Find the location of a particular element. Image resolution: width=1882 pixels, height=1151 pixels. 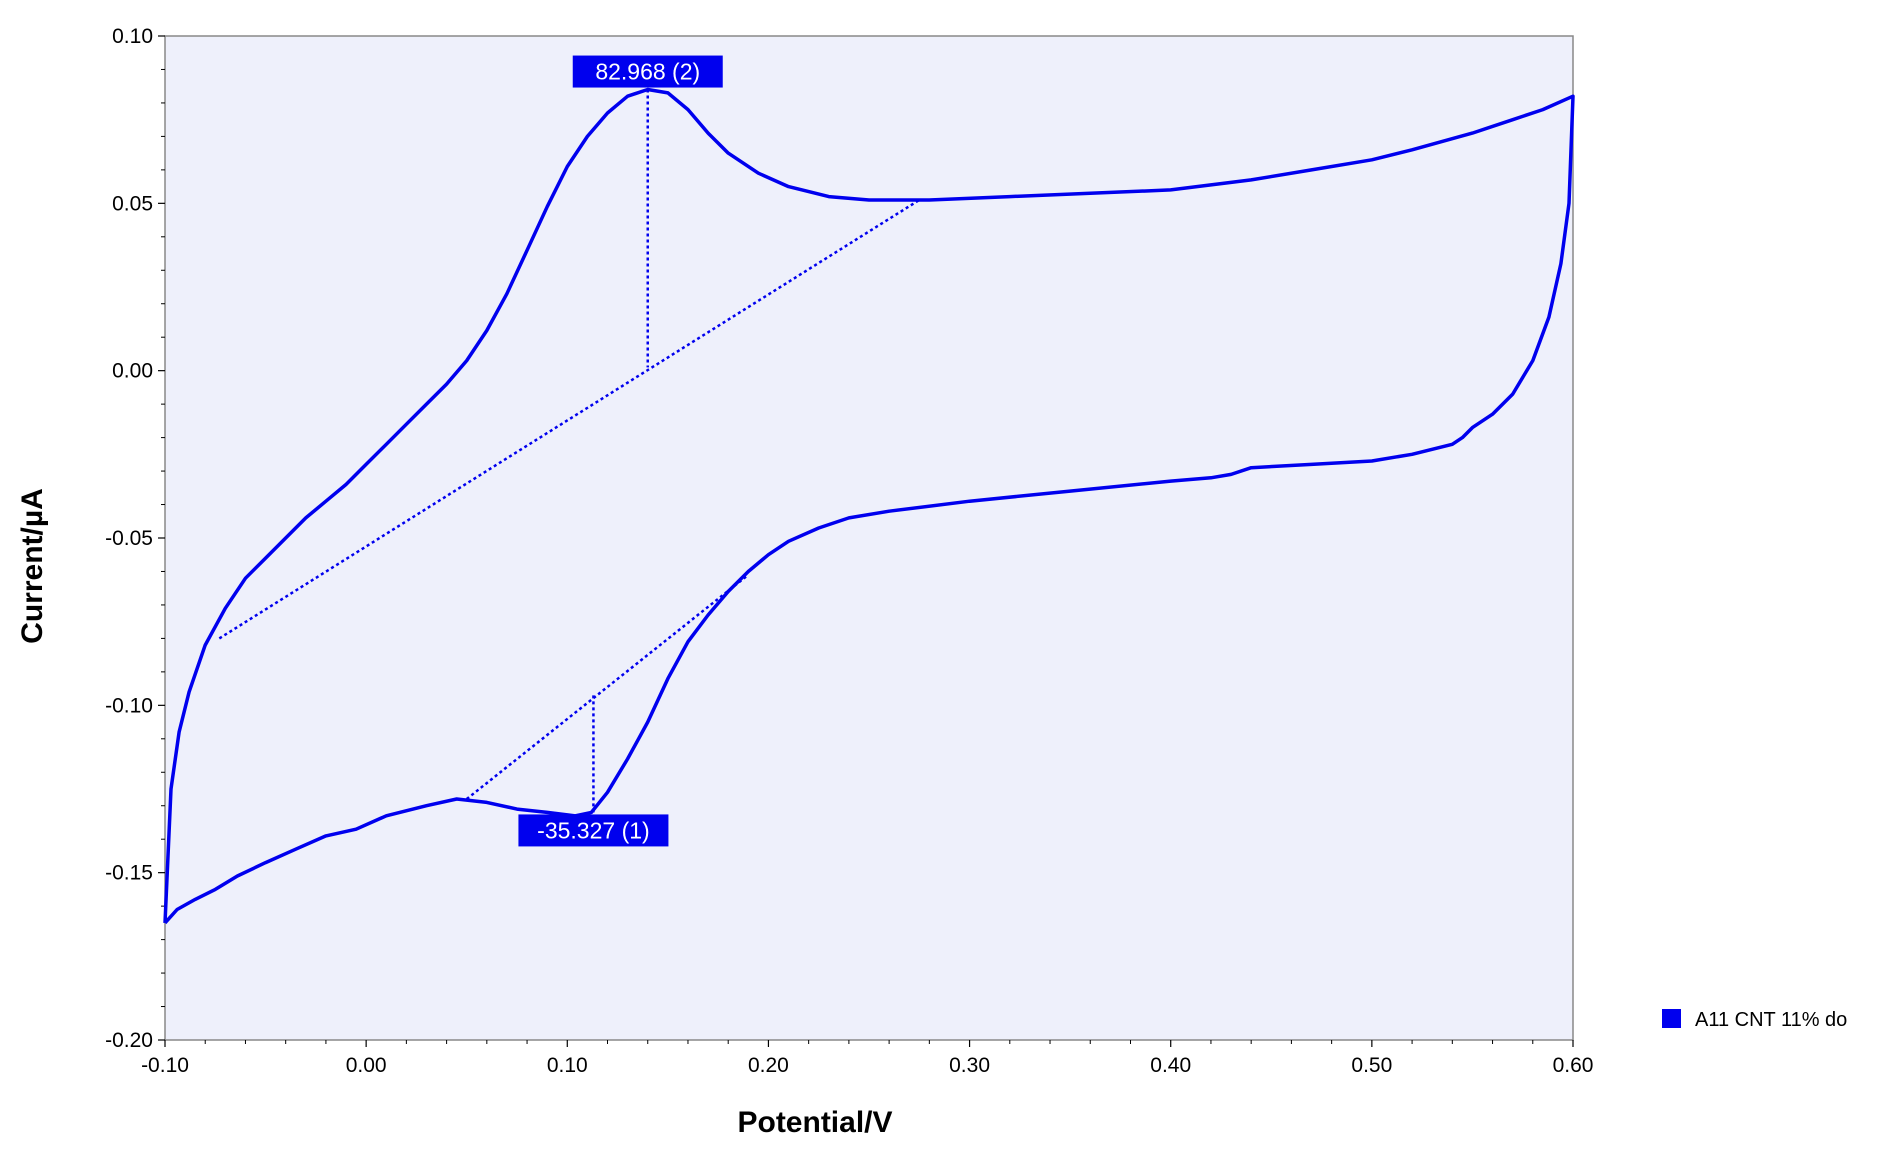

y-tick-label: 0.00 is located at coordinates (132, 371).